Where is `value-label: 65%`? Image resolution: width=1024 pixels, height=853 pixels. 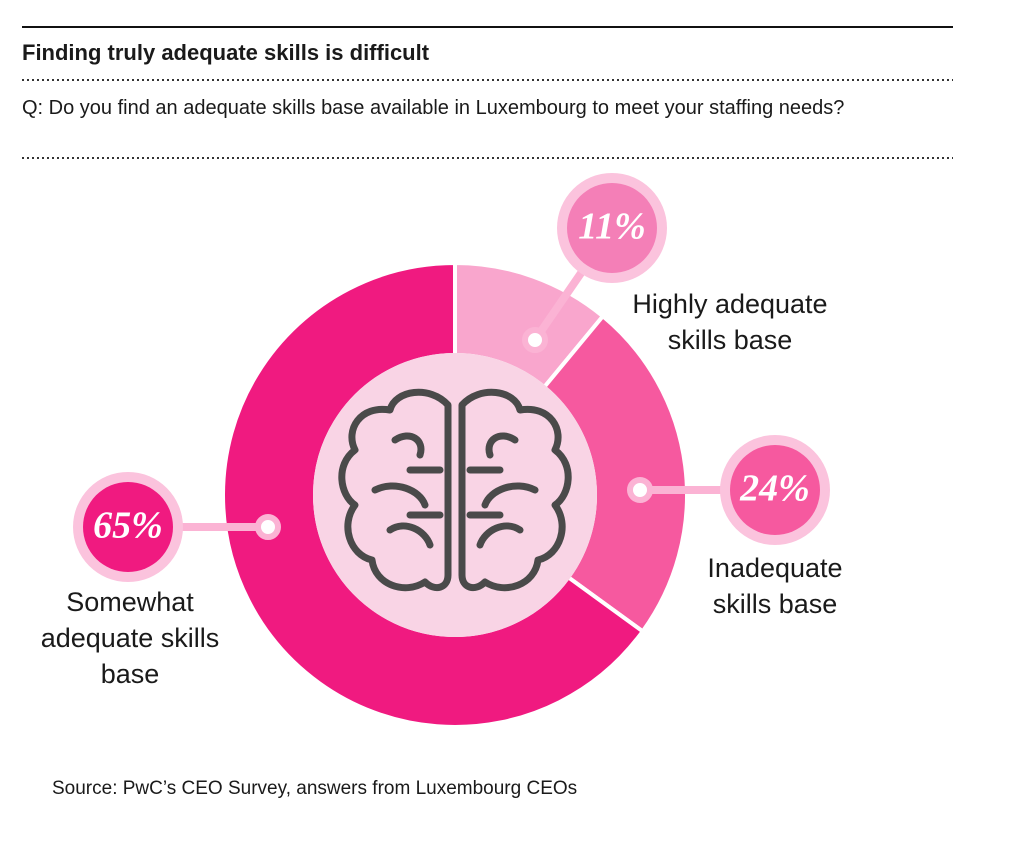 value-label: 65% is located at coordinates (128, 526).